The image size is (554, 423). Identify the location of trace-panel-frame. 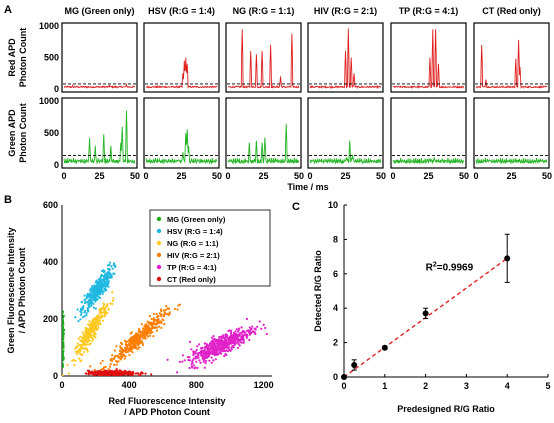
(181, 133).